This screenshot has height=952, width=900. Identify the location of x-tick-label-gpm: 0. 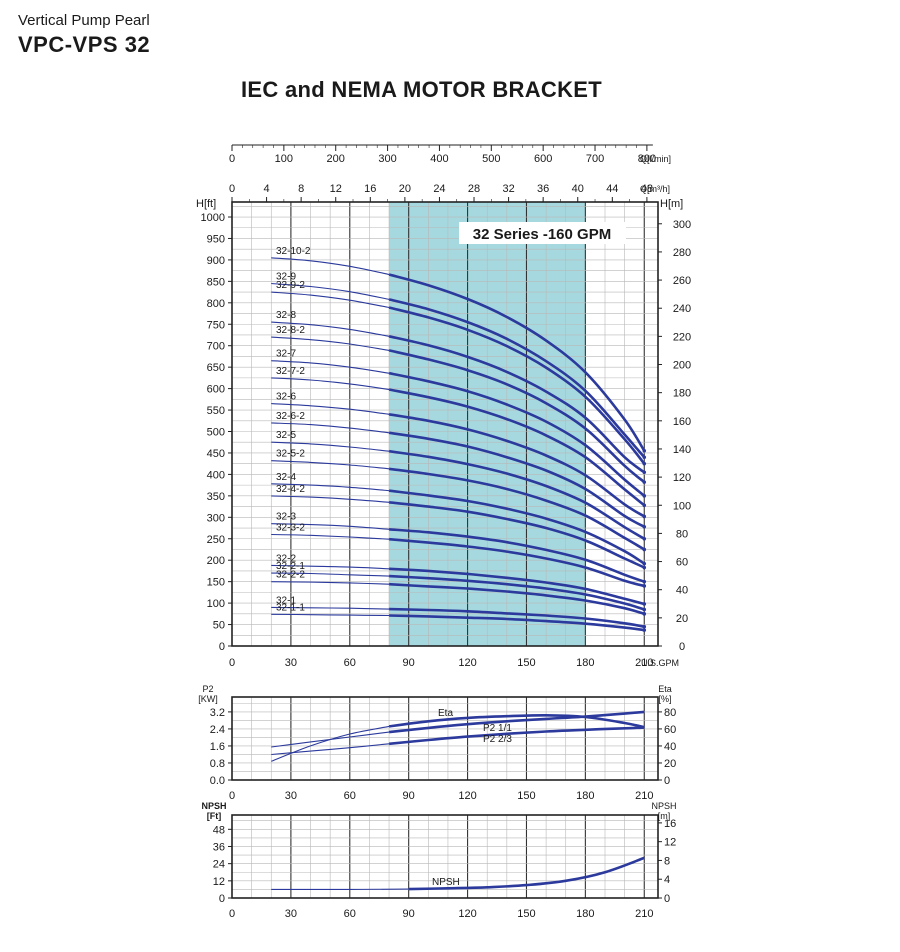
(232, 663).